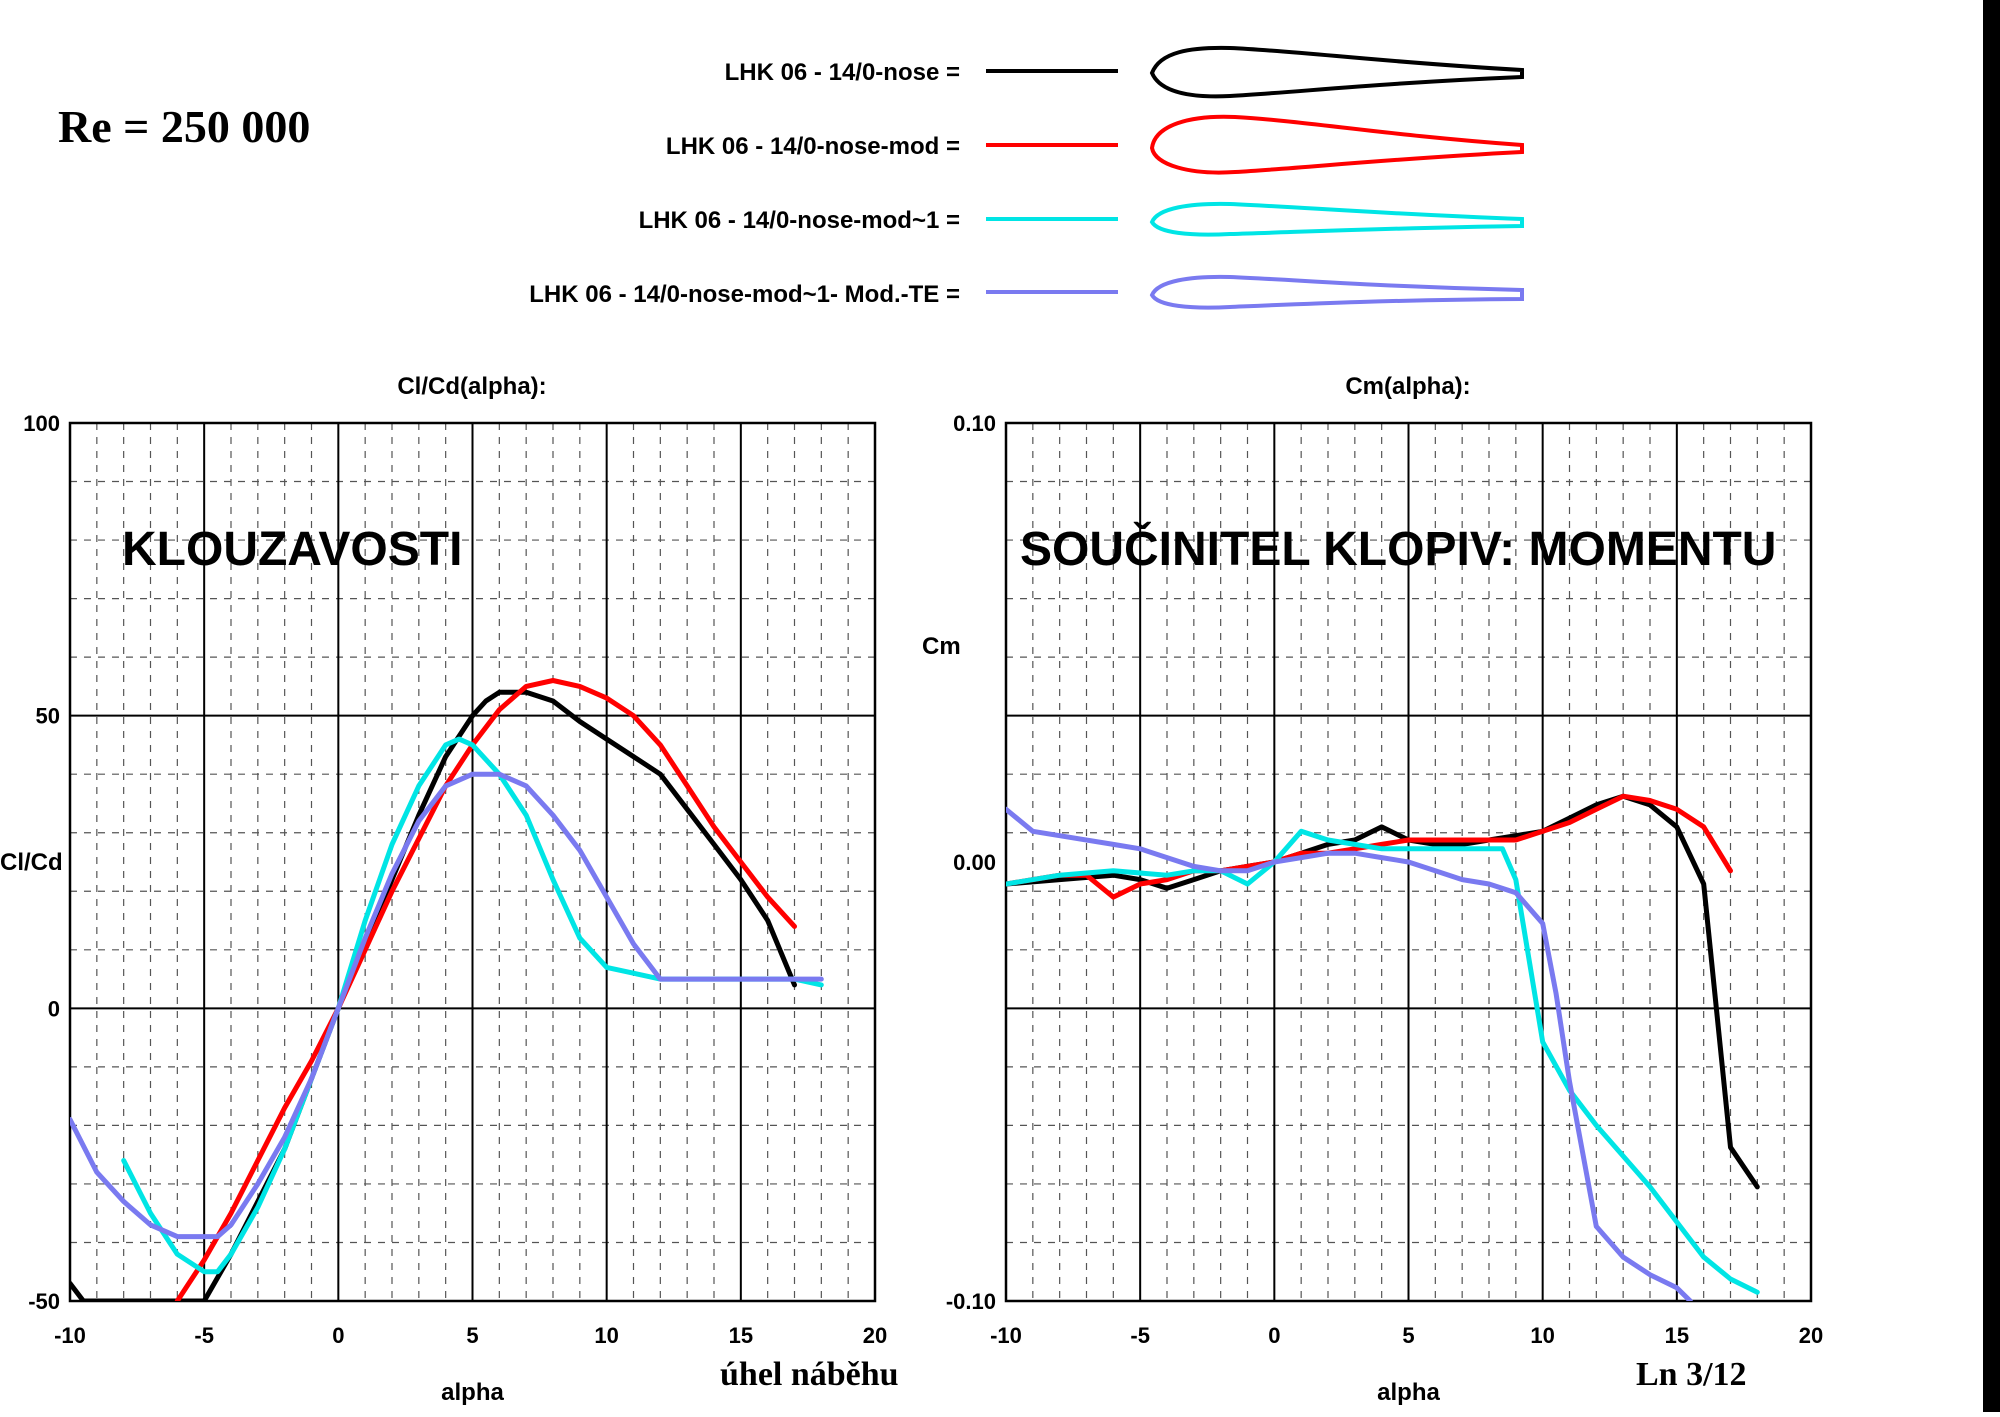  I want to click on chart-title: Cm(alpha):, so click(1407, 386).